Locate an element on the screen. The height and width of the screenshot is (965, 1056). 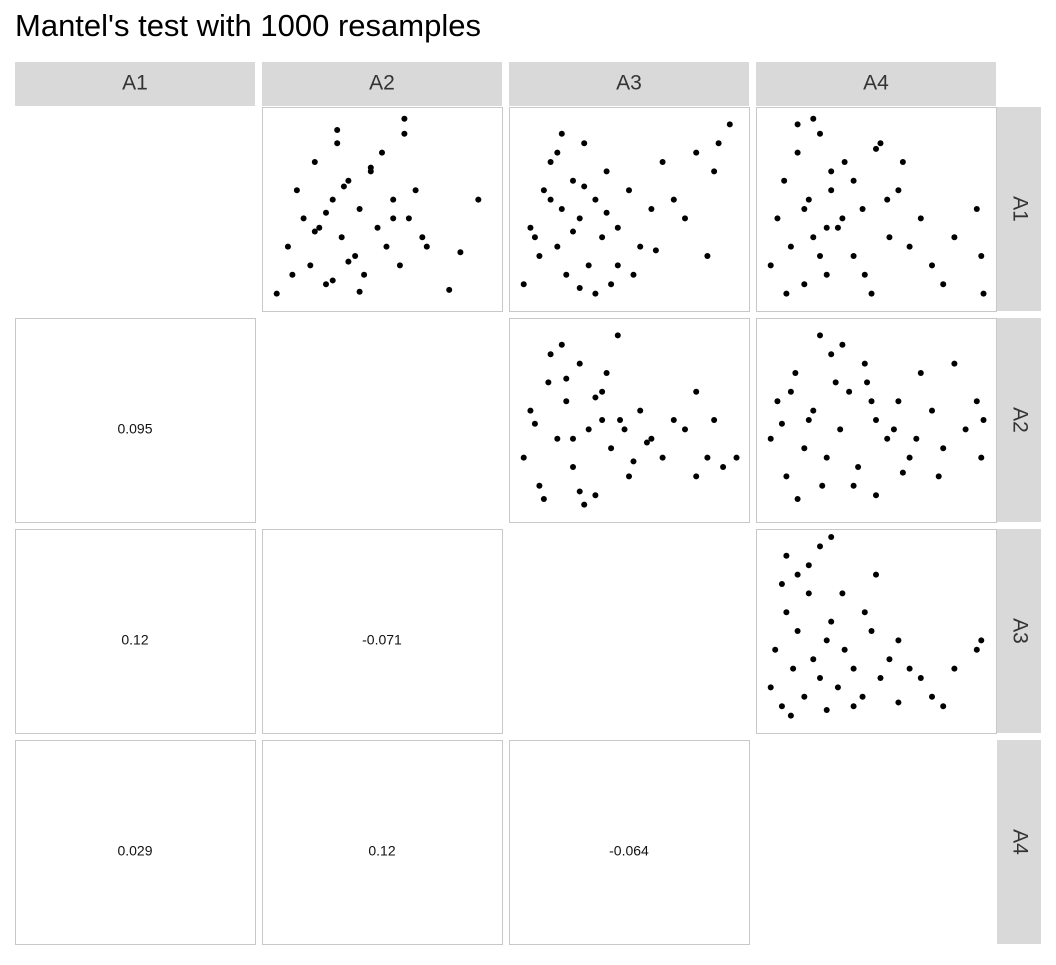
chart-title: Mantel's test with 1000 resamples is located at coordinates (248, 25).